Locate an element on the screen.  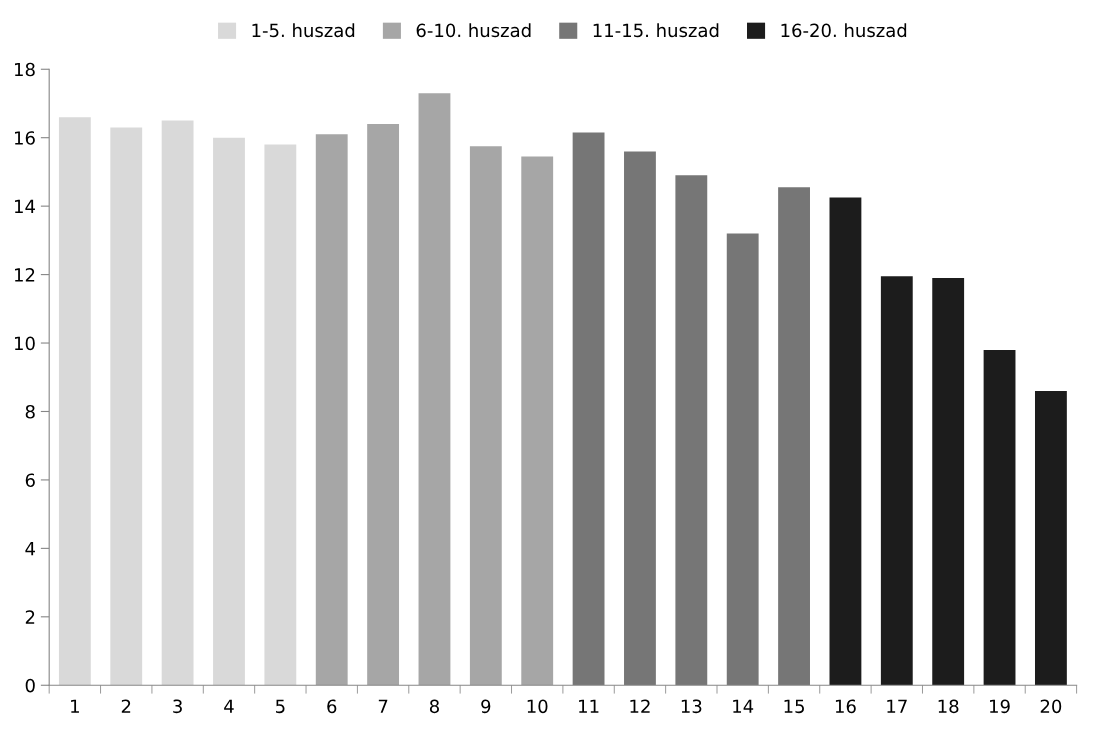
x-tick-label: 8 is located at coordinates (434, 706).